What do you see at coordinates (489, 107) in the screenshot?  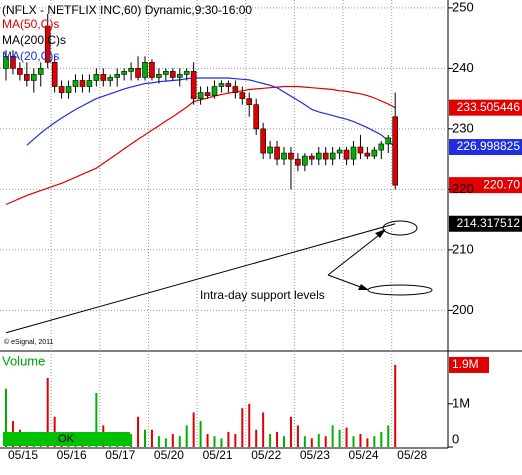 I see `value-box-label: 233.505446` at bounding box center [489, 107].